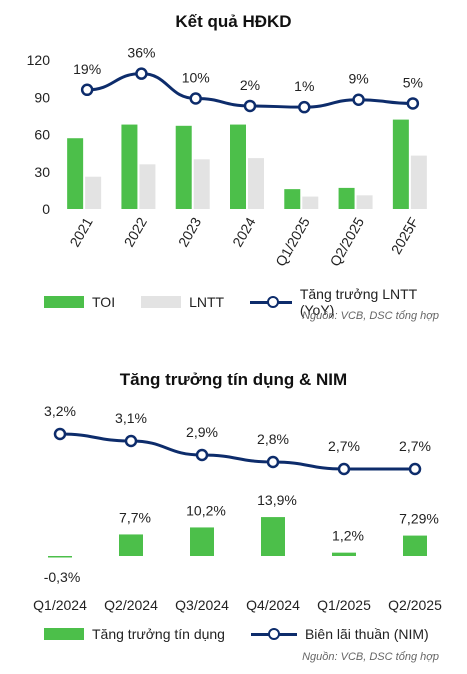 Image resolution: width=467 pixels, height=674 pixels. I want to click on y-tick-label: 30, so click(42, 172).